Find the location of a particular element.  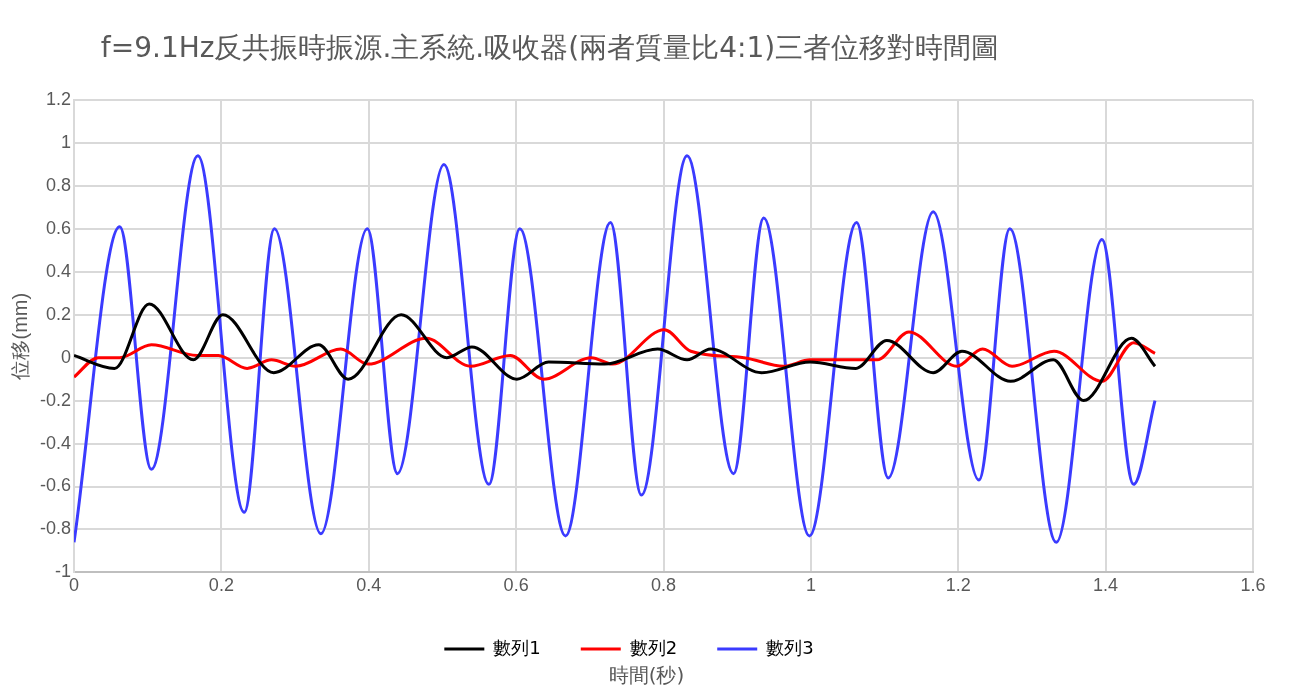

chart-title: f=9.1Hz反共振時振源.主系統.吸收器(兩者質量比4:1)三者位移對時間圖 is located at coordinates (550, 48).